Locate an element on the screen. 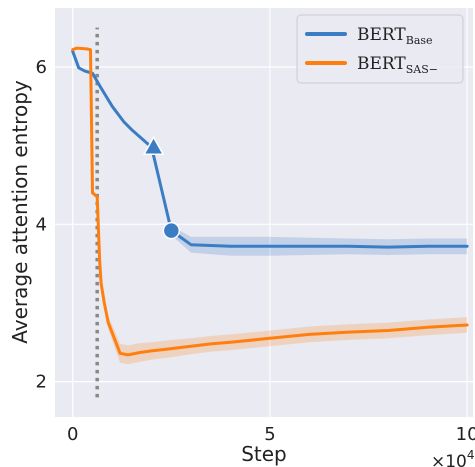 The height and width of the screenshot is (467, 475). x-tick-label: 5 is located at coordinates (269, 434).